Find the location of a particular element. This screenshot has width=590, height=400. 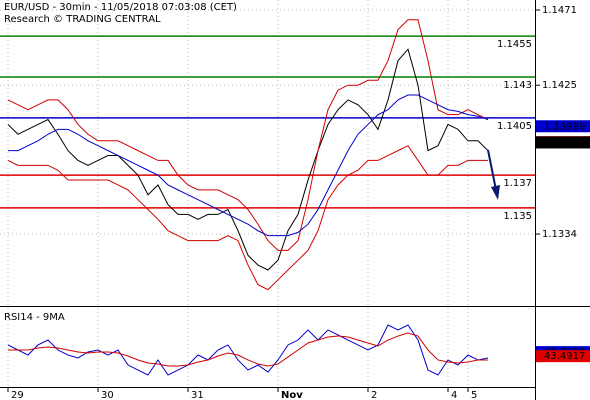

x-tick-label: Nov is located at coordinates (292, 395).